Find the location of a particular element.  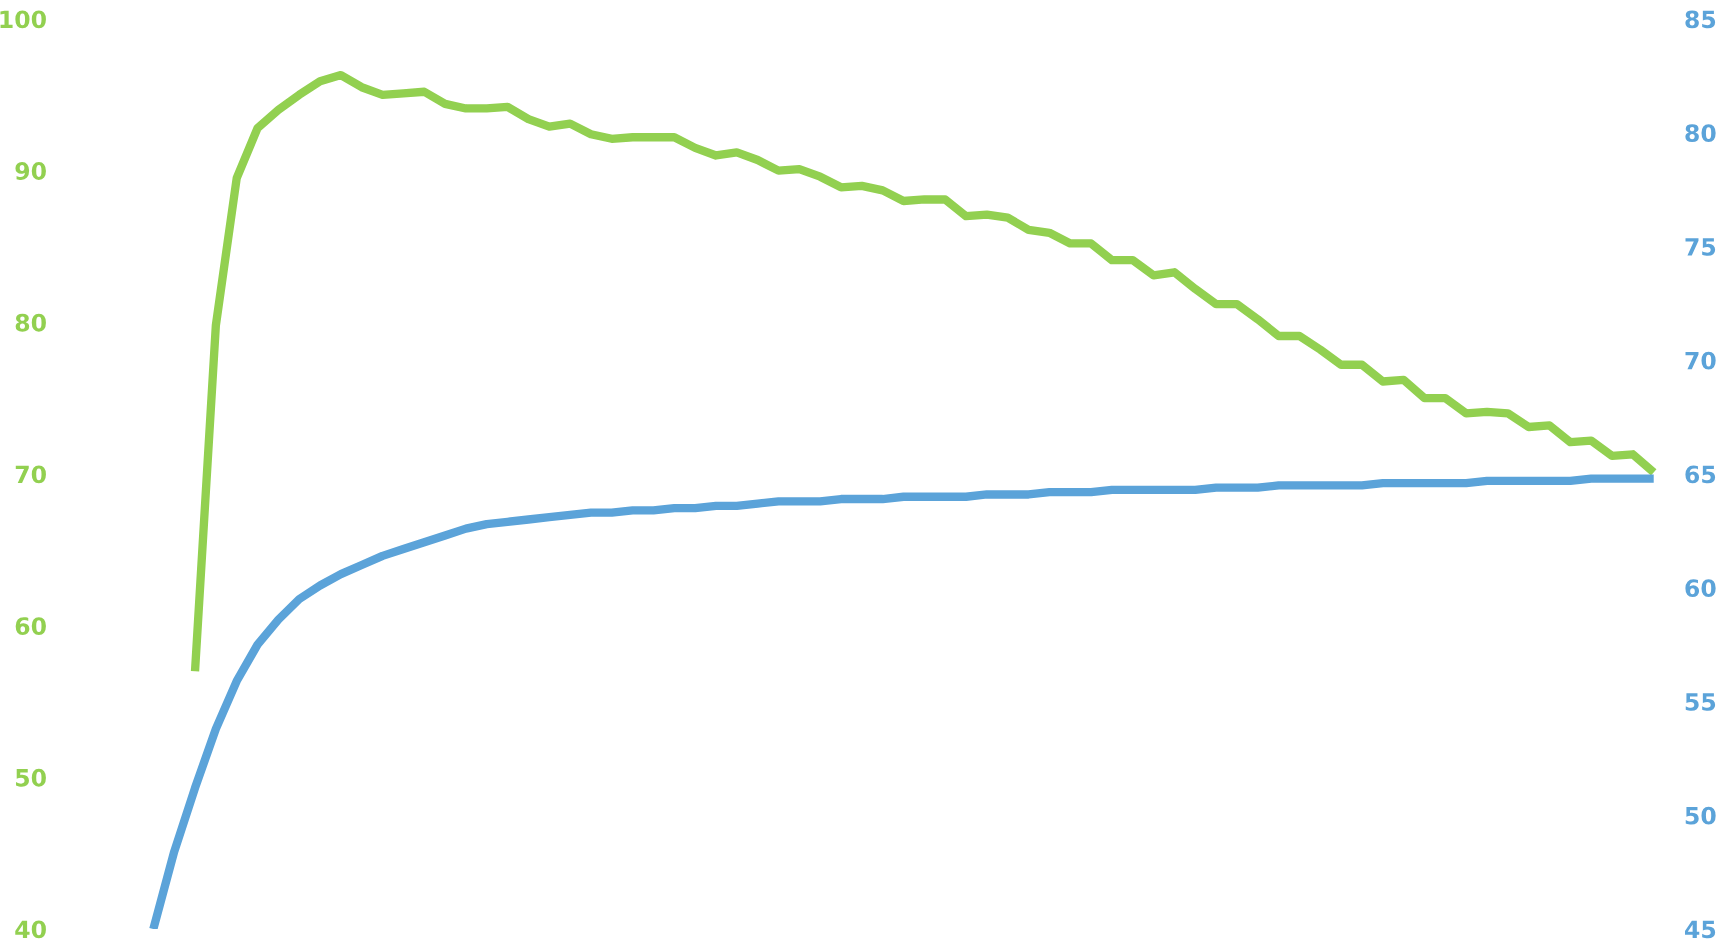

y2-tick-label: 80 is located at coordinates (1700, 133).